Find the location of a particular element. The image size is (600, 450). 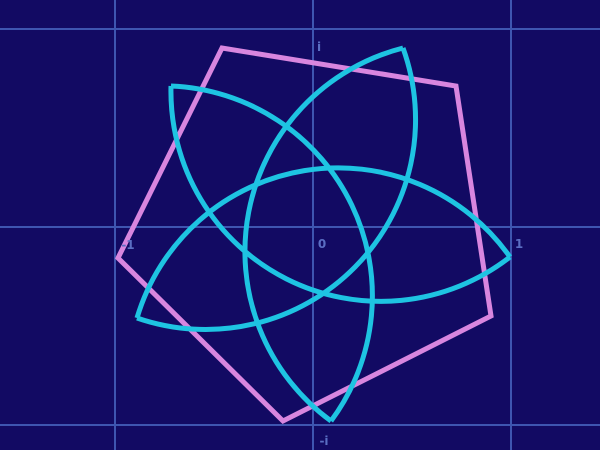

label-imaginary-positive: i is located at coordinates (319, 47).